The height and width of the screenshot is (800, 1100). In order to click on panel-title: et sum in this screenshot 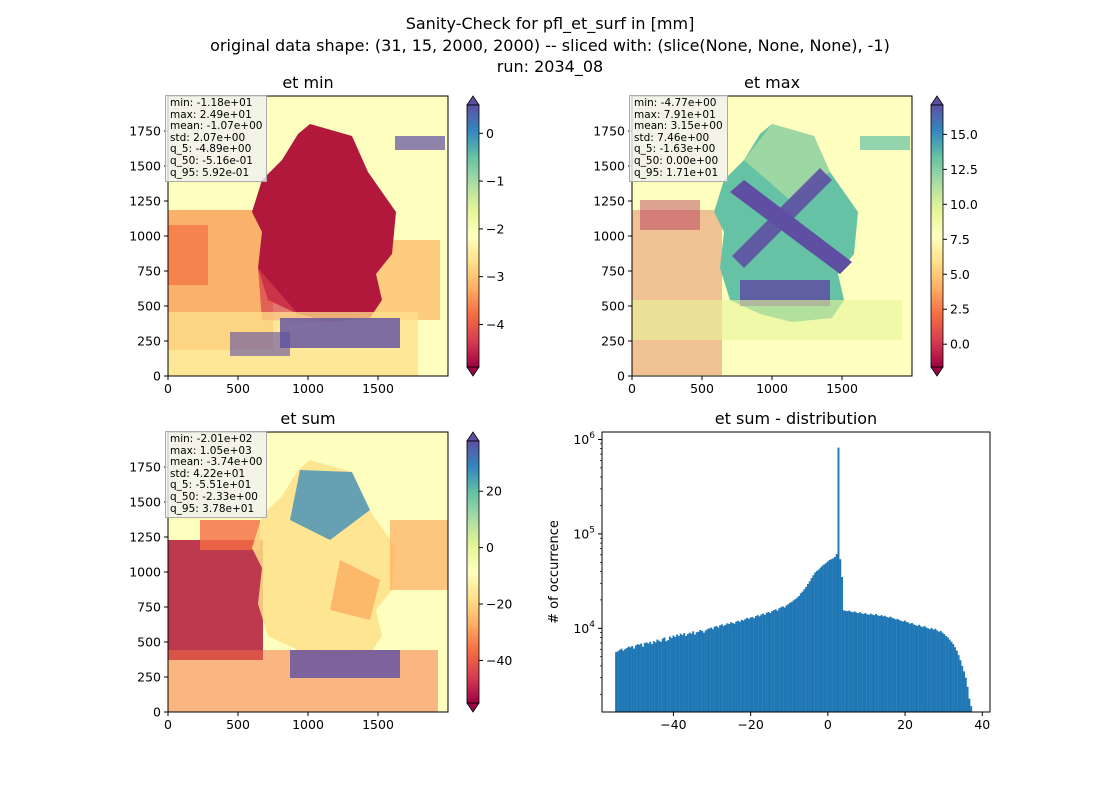, I will do `click(307, 418)`.